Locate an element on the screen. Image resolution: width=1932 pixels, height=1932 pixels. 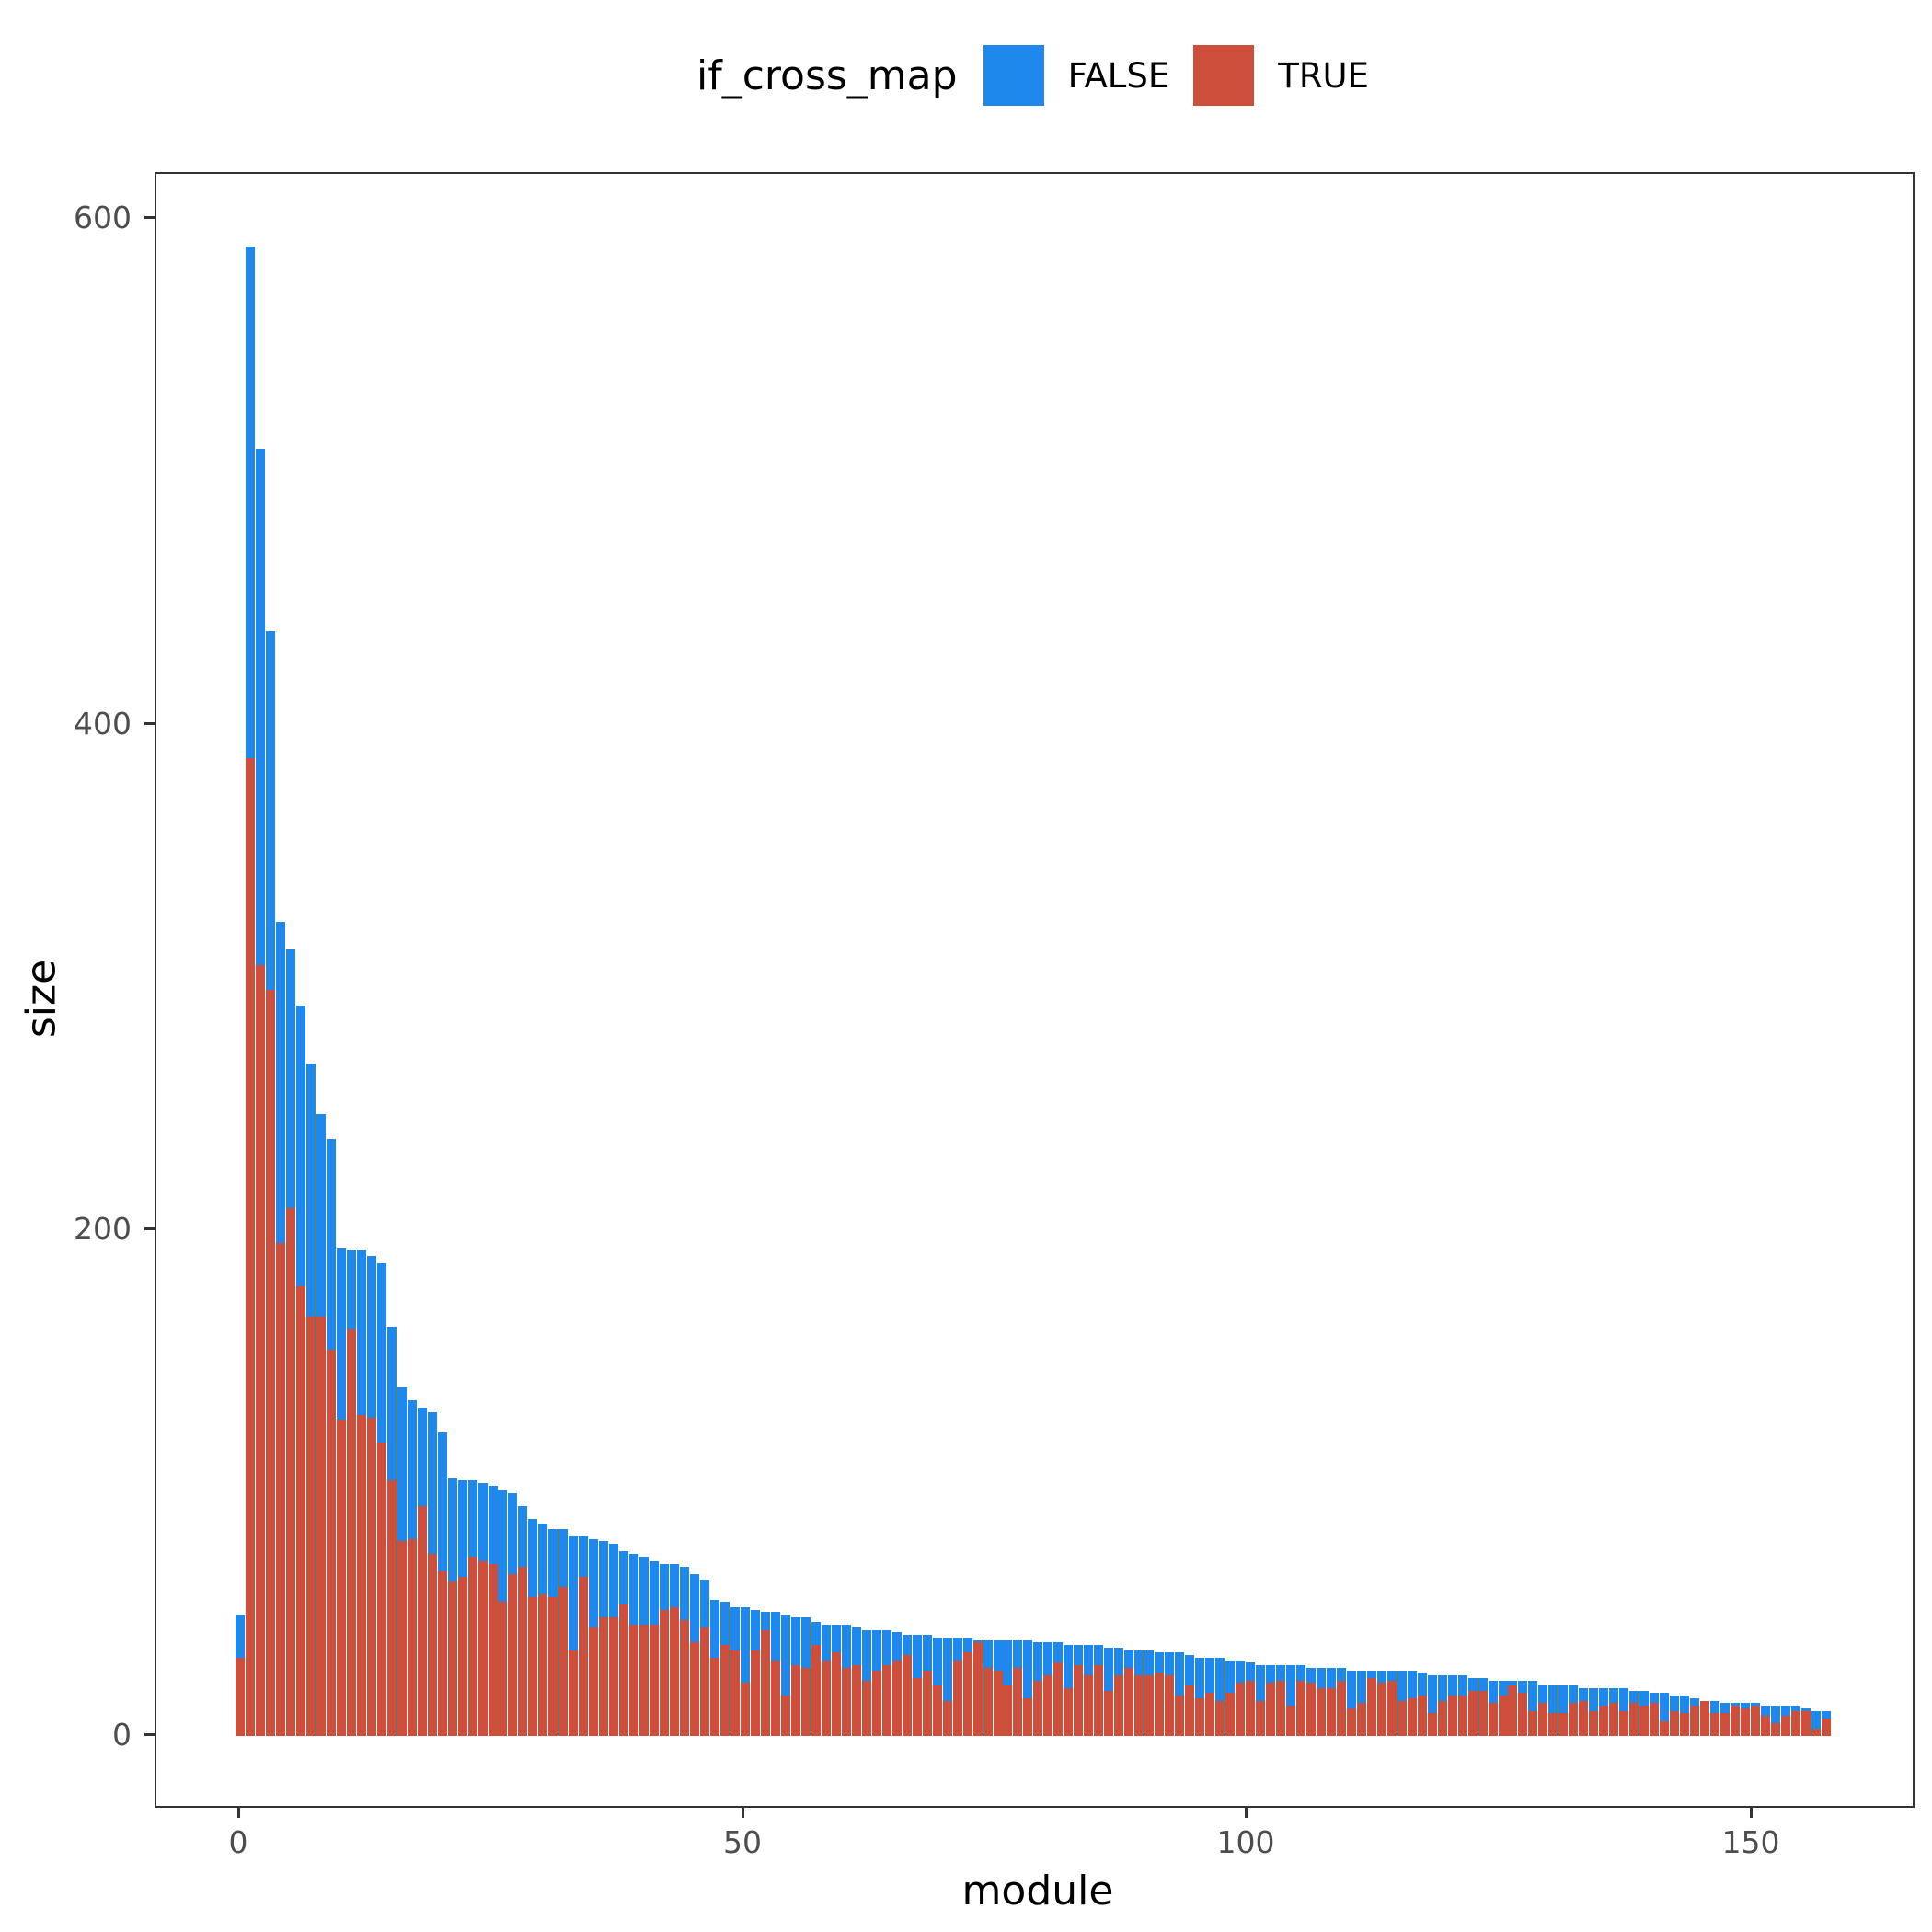
y-tick-label: 600 is located at coordinates (103, 218).